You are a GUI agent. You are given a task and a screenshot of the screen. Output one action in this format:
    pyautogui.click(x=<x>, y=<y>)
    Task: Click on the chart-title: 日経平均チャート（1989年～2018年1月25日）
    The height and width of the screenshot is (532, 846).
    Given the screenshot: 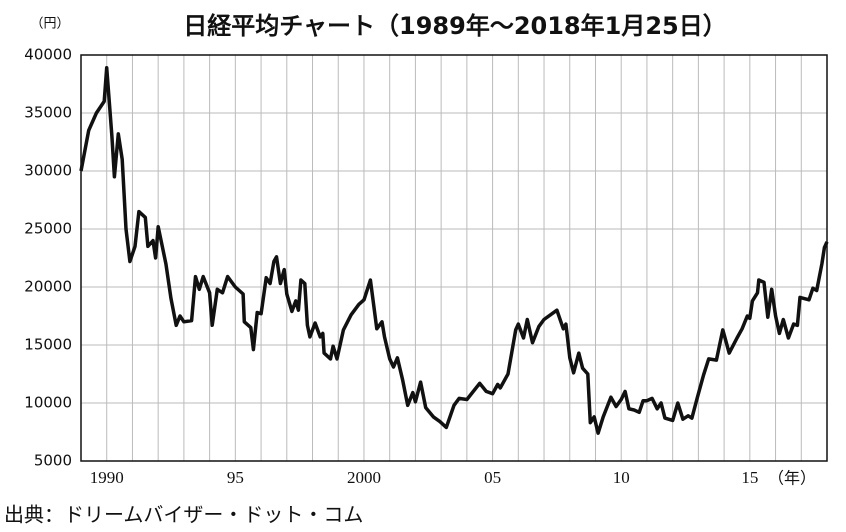 What is the action you would take?
    pyautogui.click(x=454, y=26)
    